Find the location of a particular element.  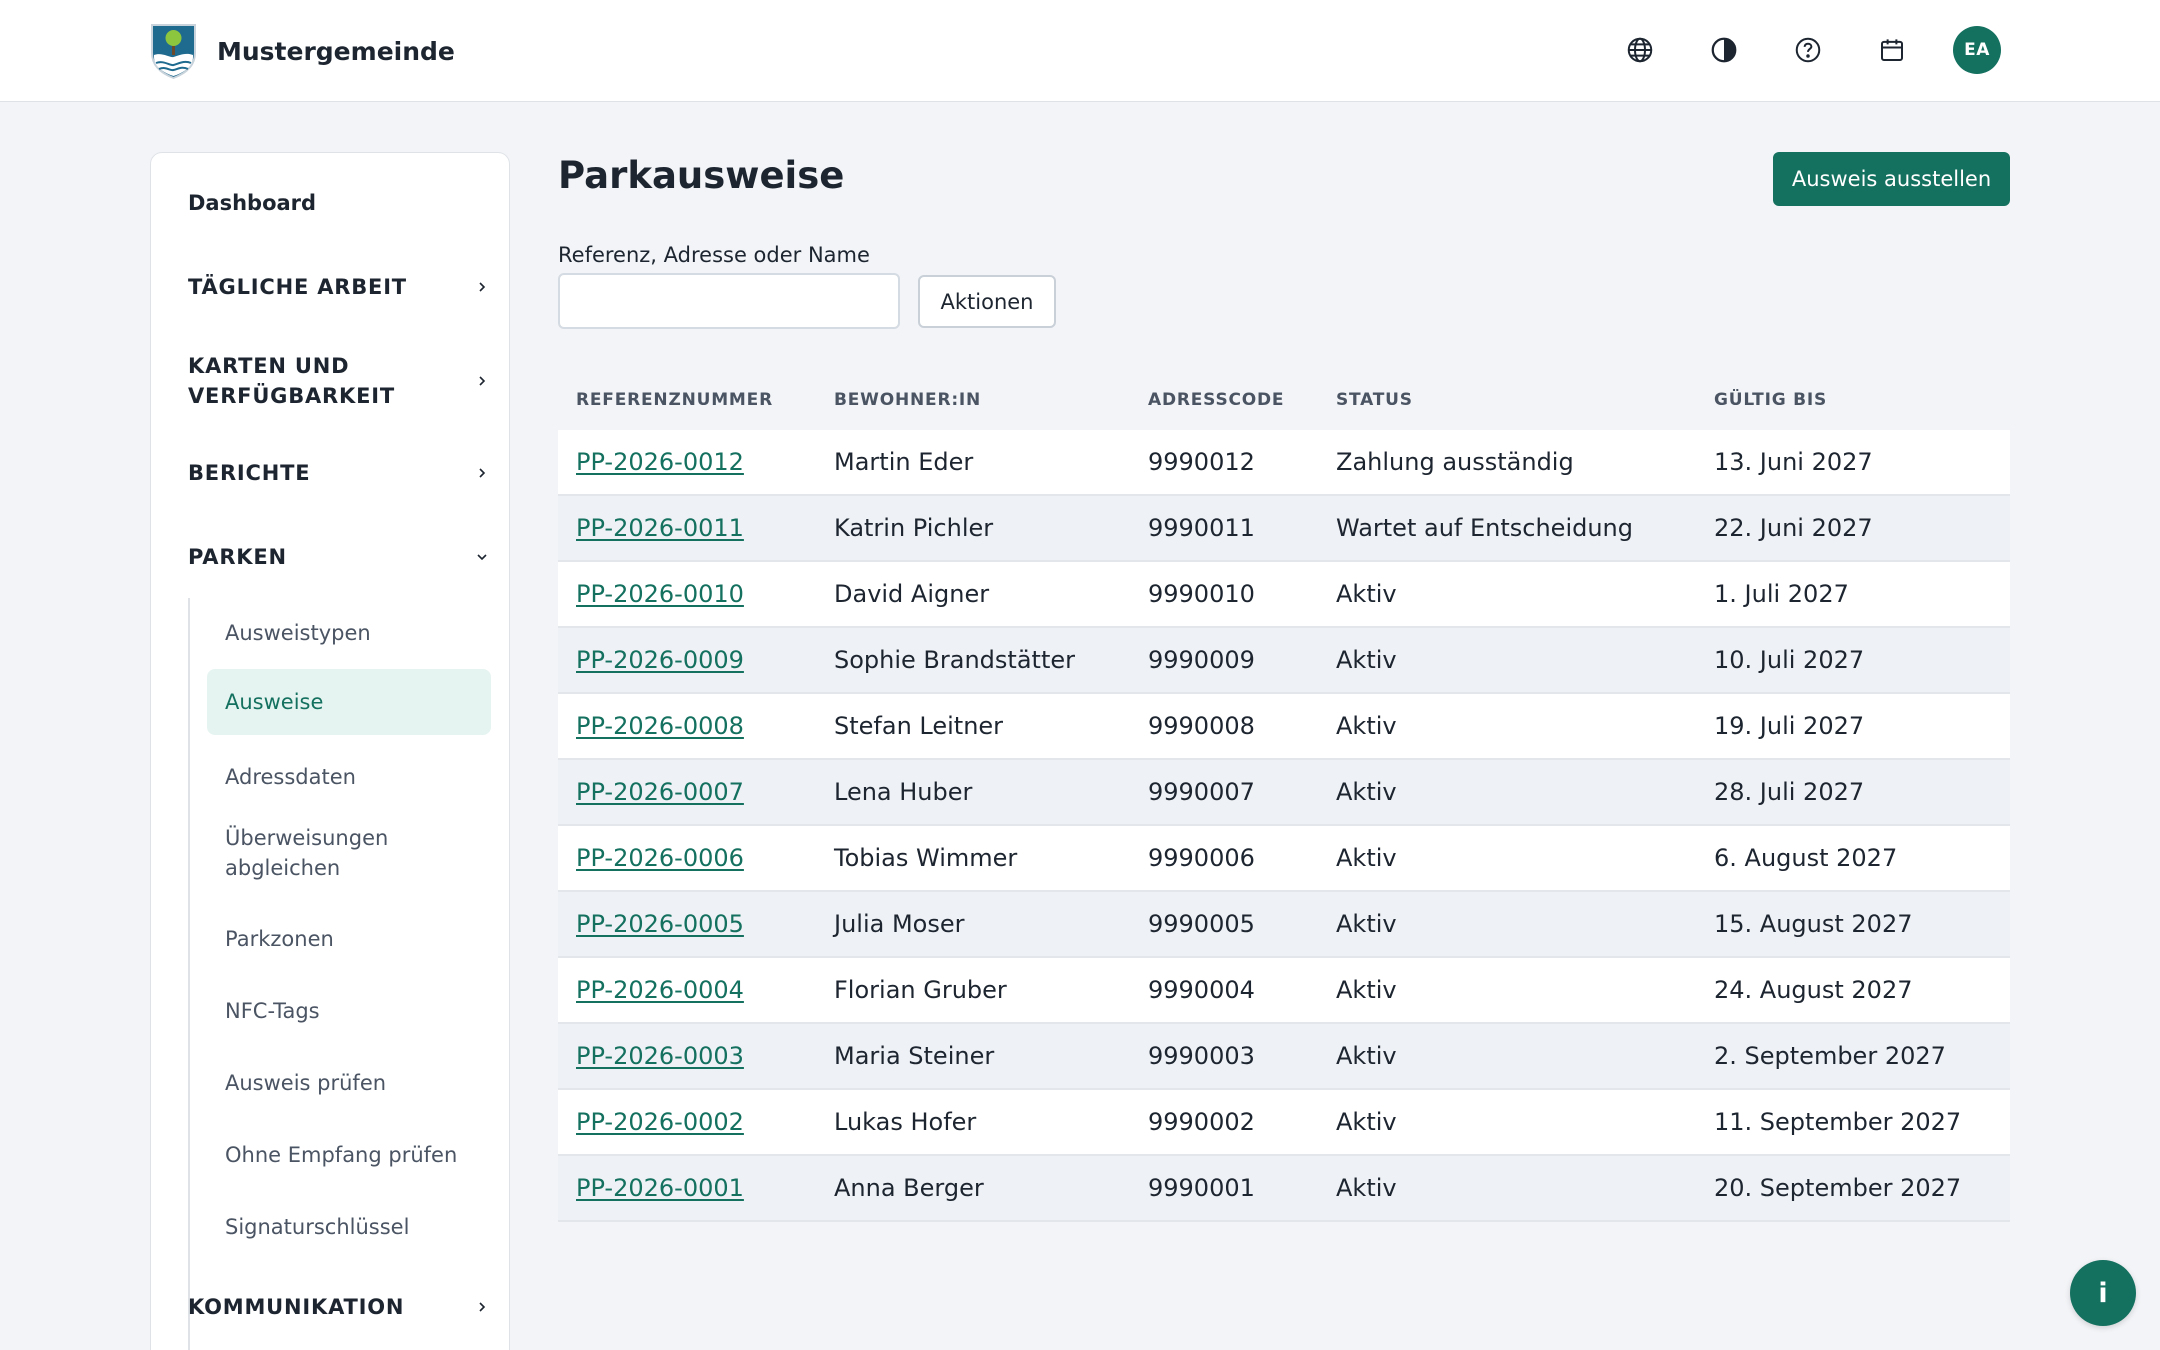

resident-name: Lukas Hofer is located at coordinates (905, 1122).